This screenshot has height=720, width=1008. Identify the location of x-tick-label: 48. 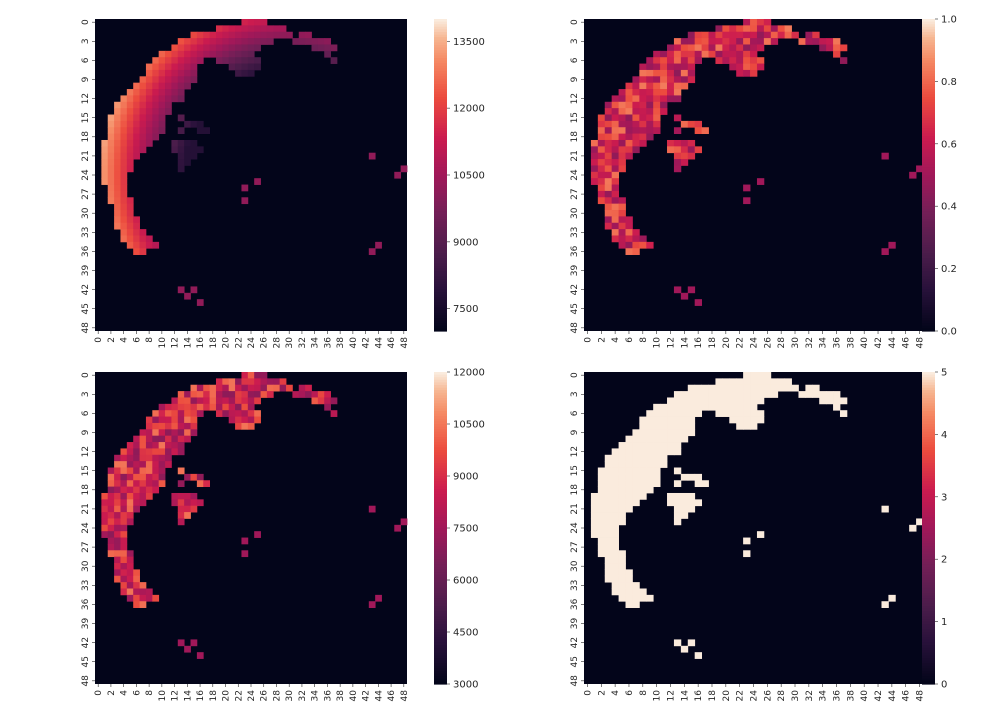
(405, 343).